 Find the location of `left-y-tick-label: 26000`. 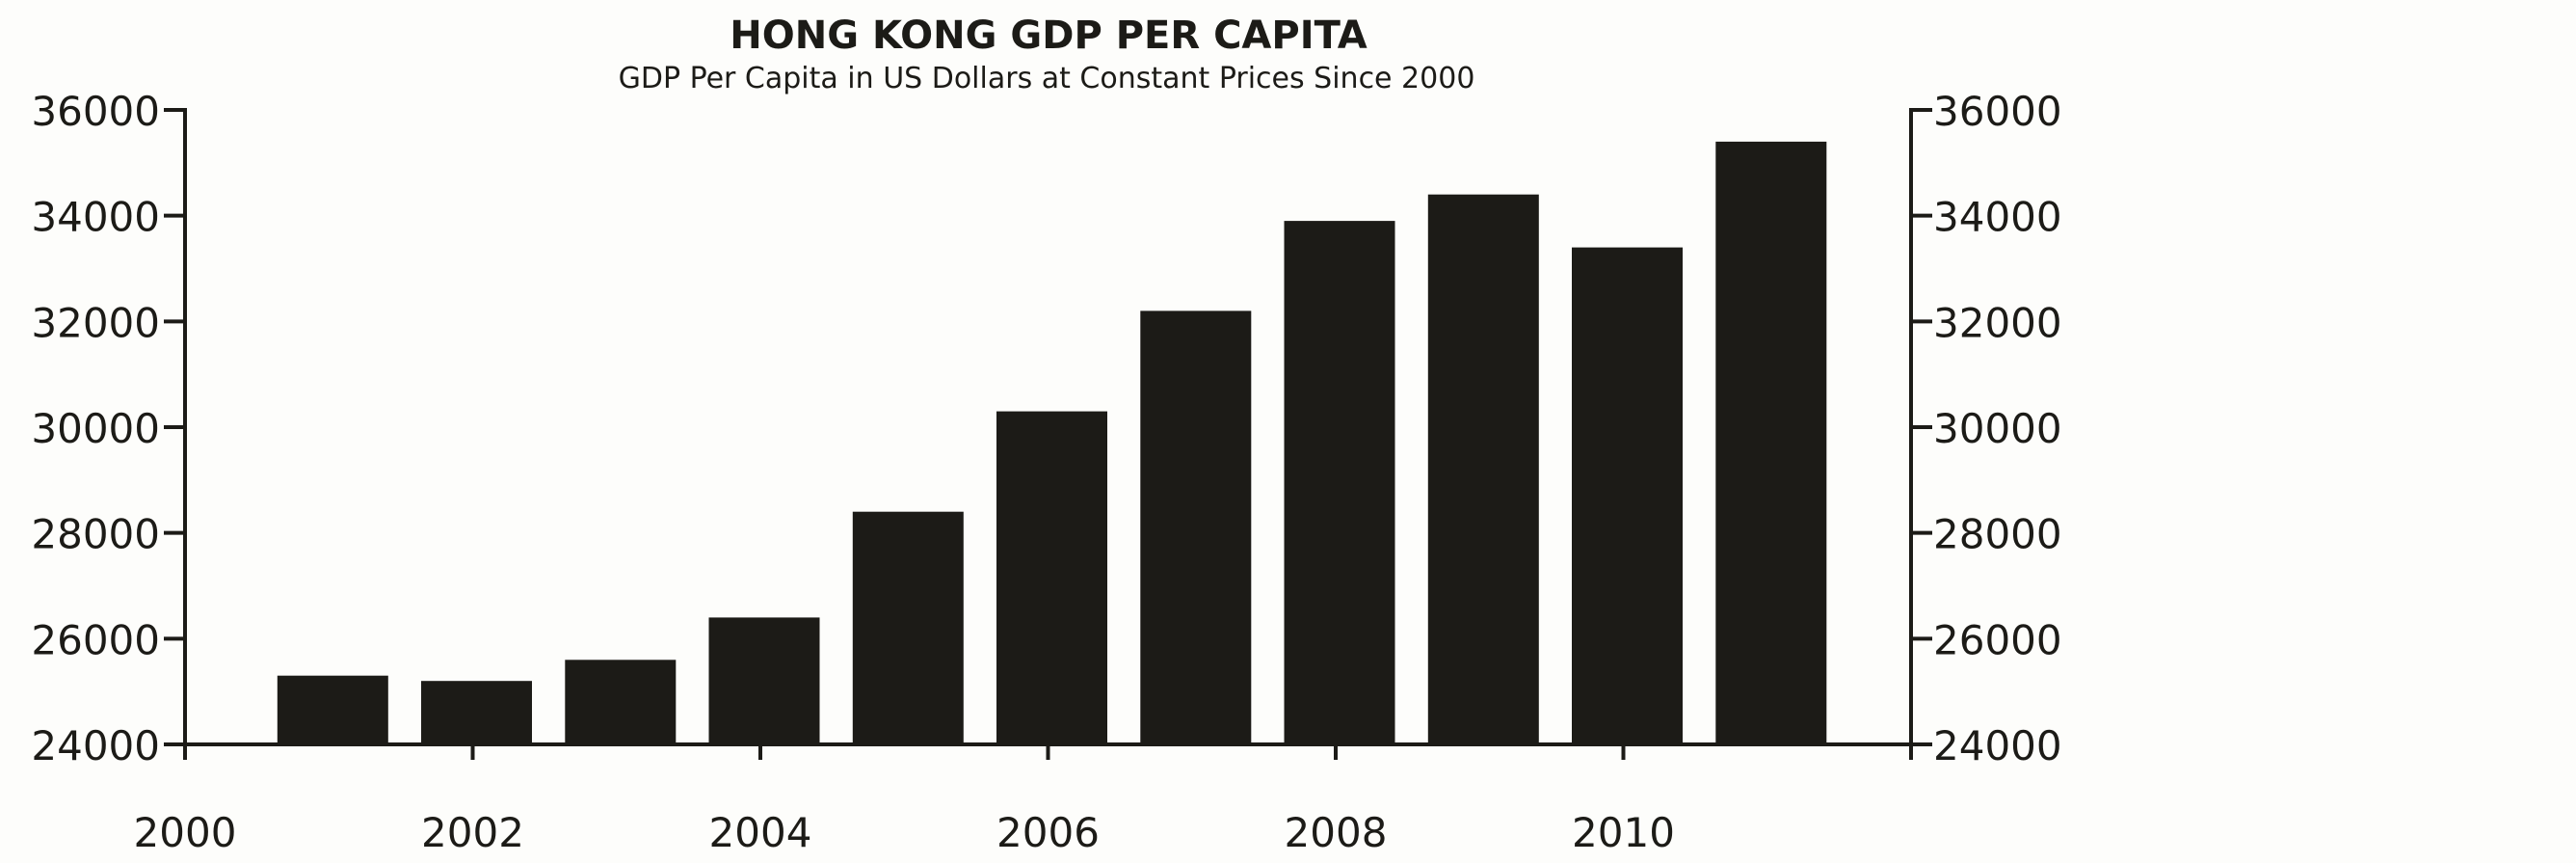

left-y-tick-label: 26000 is located at coordinates (95, 639).